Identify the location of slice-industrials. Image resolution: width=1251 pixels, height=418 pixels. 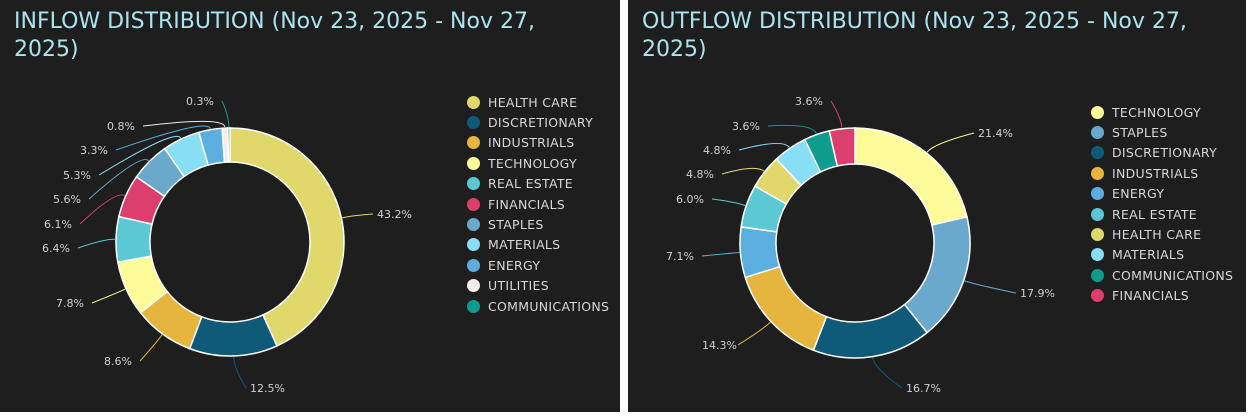
(786, 308).